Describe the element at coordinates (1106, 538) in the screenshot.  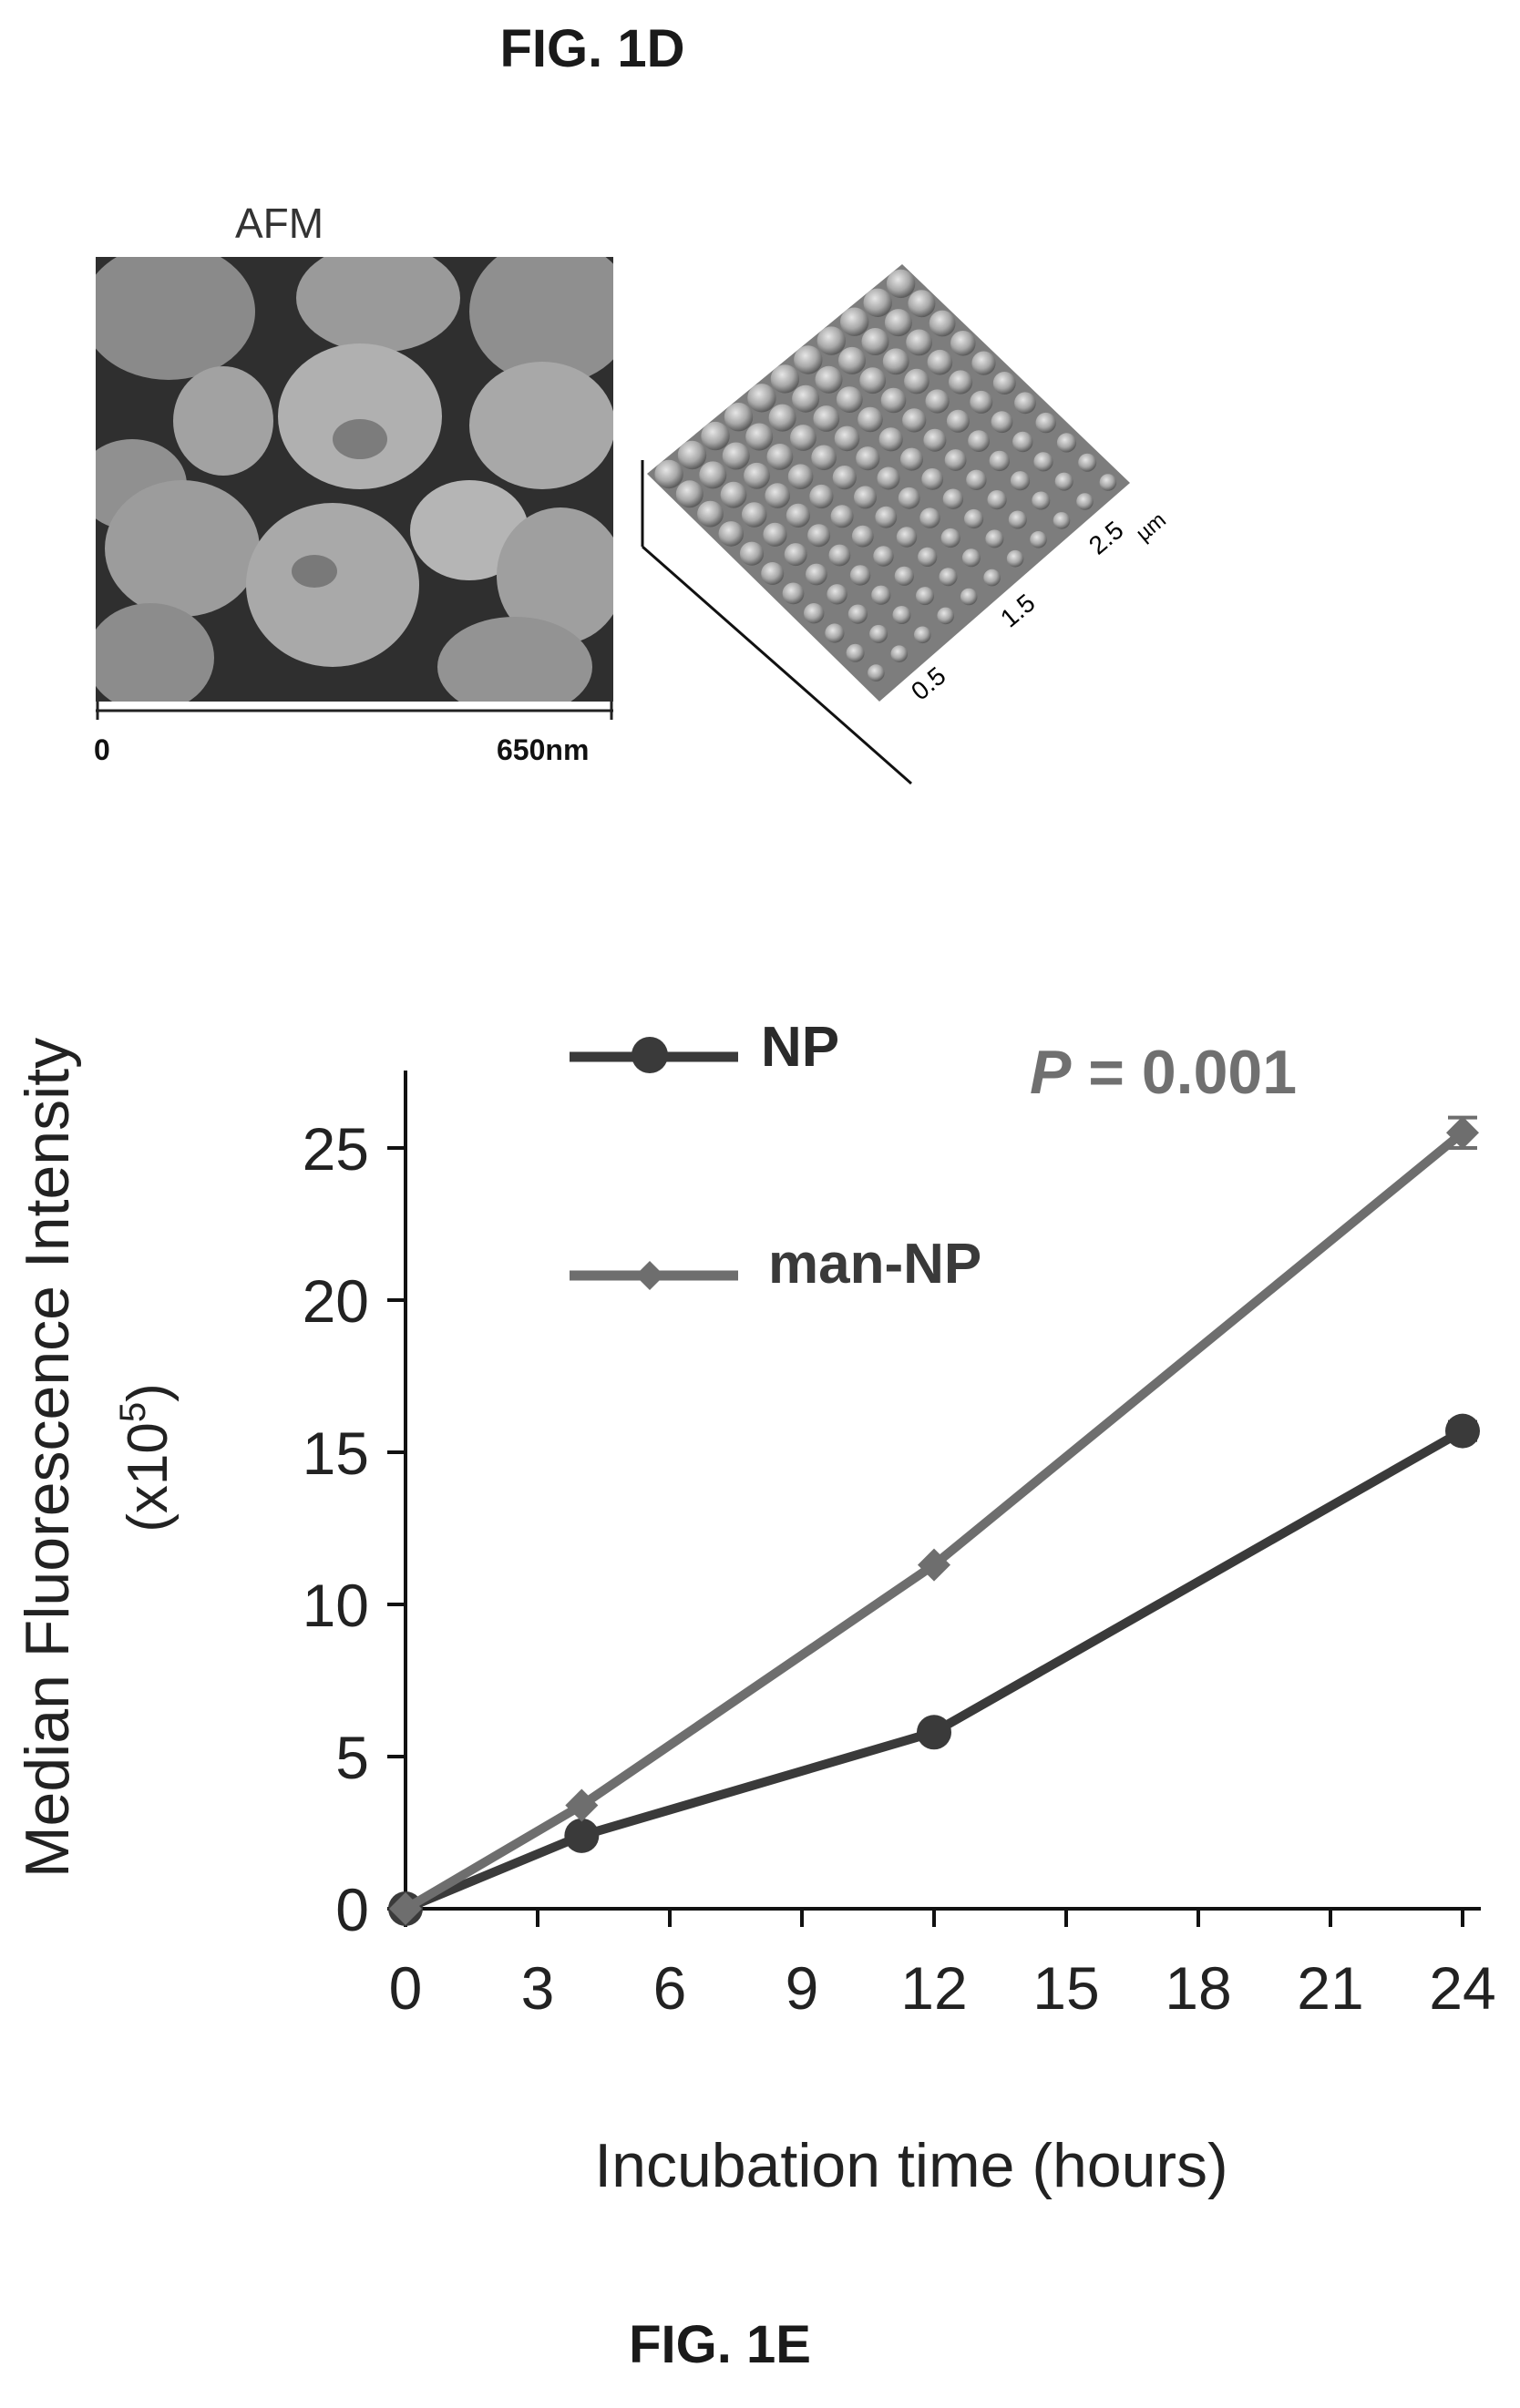
I see `afm-tick-25: 2.5` at that location.